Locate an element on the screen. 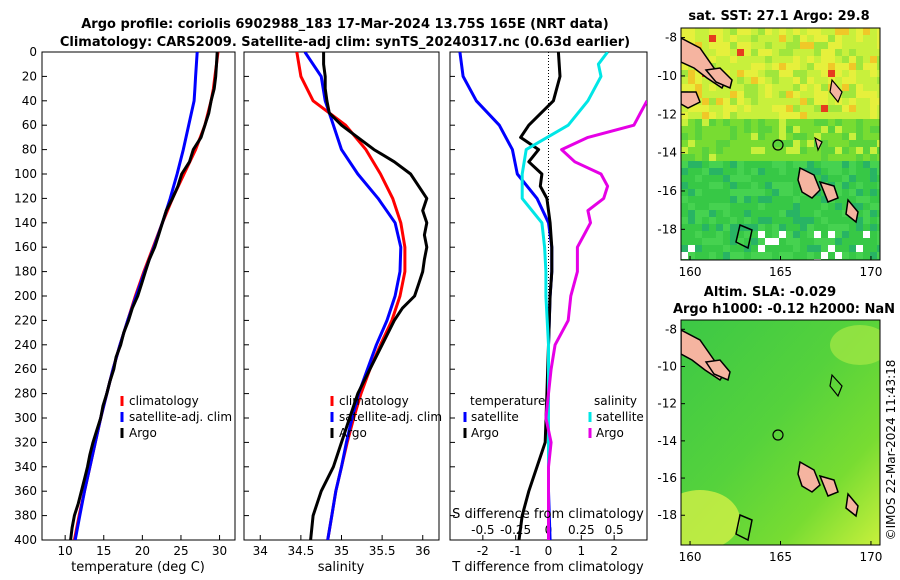  y-tick-label: 120 is located at coordinates (25, 198).